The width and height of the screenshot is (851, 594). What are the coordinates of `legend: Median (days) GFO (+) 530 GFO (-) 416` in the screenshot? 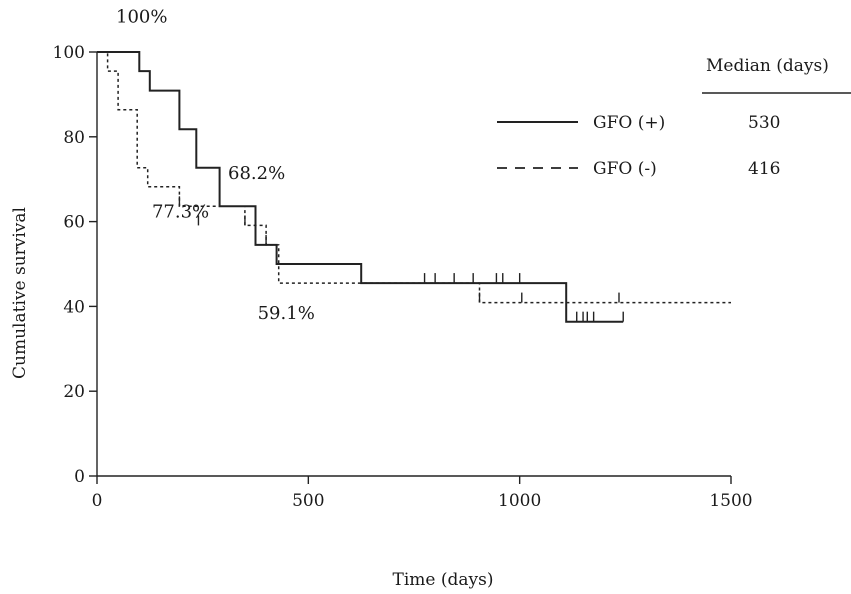 It's located at (674, 117).